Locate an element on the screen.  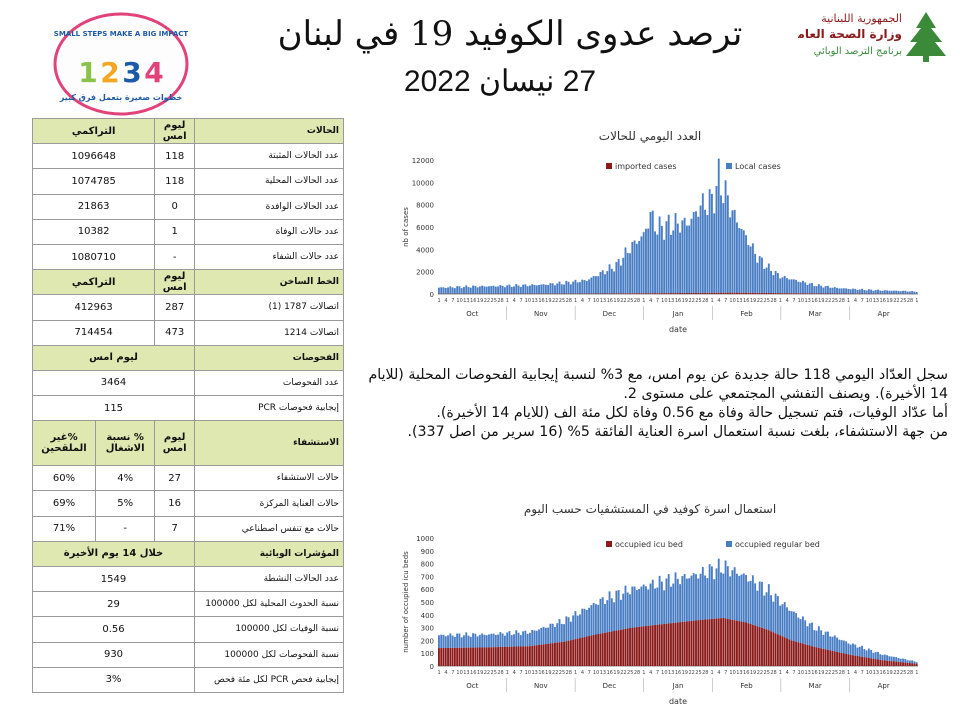
y-tick-label: 300 is located at coordinates (427, 629).